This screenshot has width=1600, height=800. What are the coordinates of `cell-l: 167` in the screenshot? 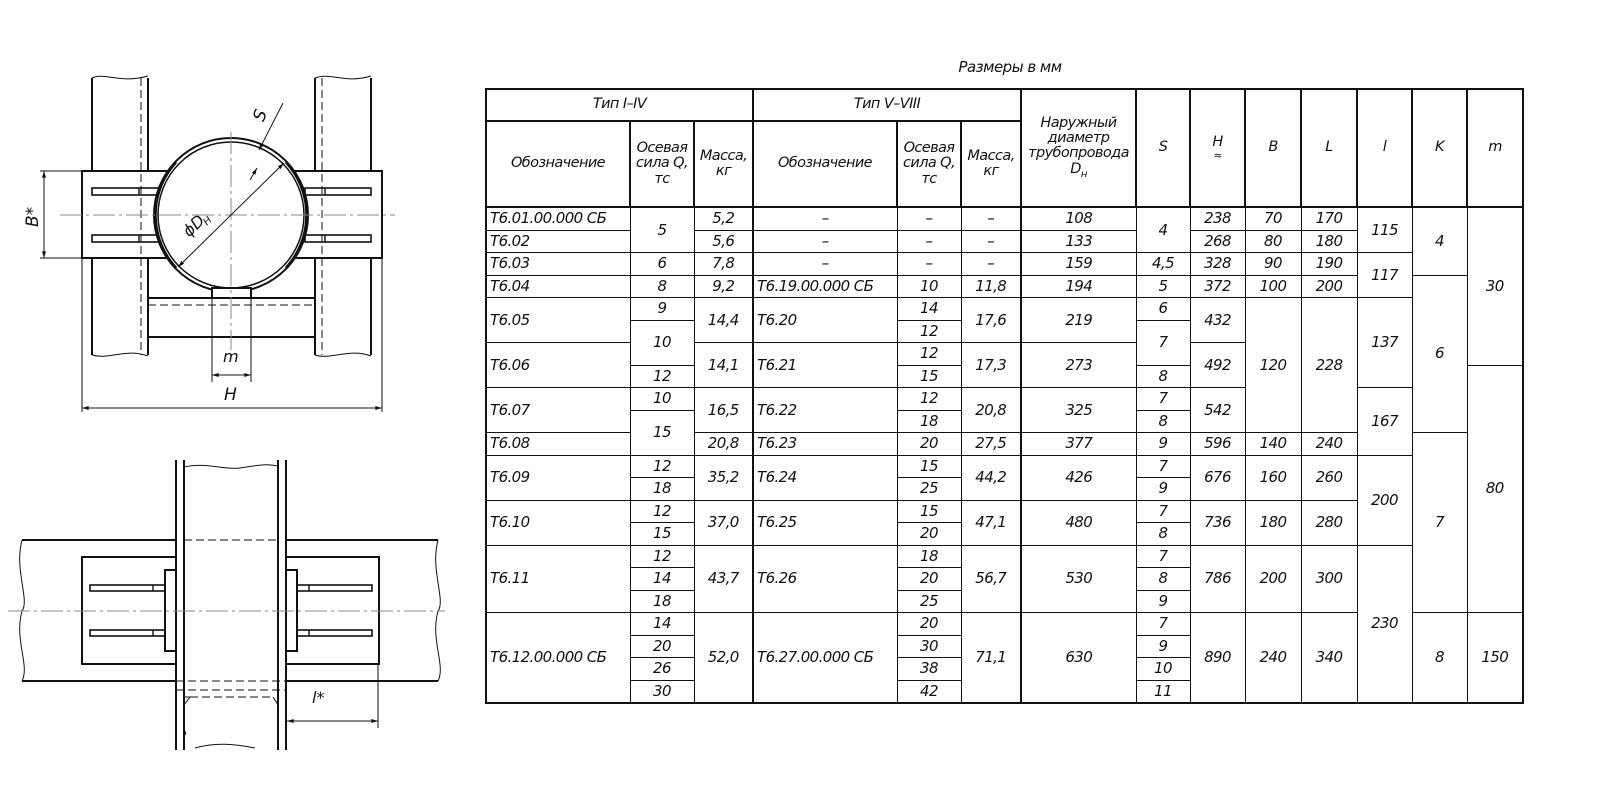 It's located at (1384, 421).